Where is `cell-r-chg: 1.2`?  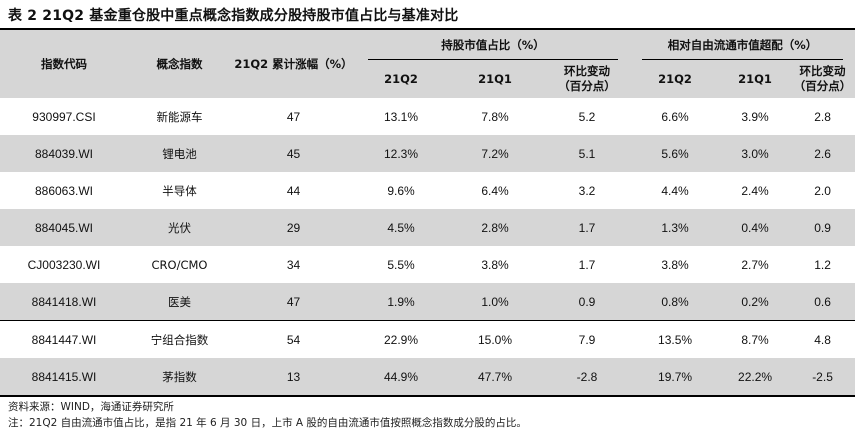
cell-r-chg: 1.2 is located at coordinates (822, 264).